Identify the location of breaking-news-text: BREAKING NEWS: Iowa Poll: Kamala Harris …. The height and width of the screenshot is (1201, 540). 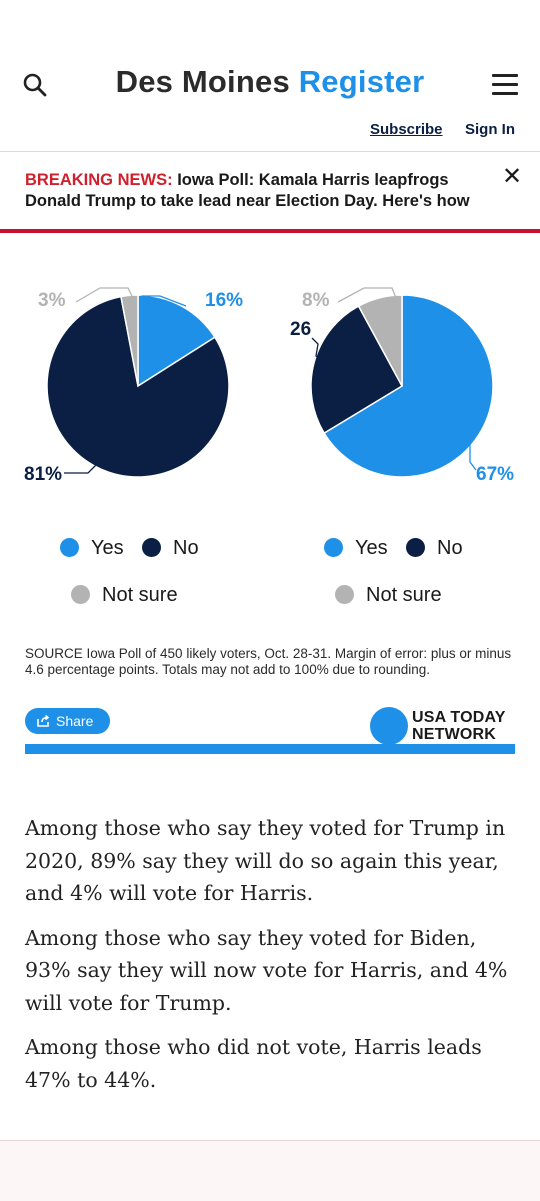
(255, 191).